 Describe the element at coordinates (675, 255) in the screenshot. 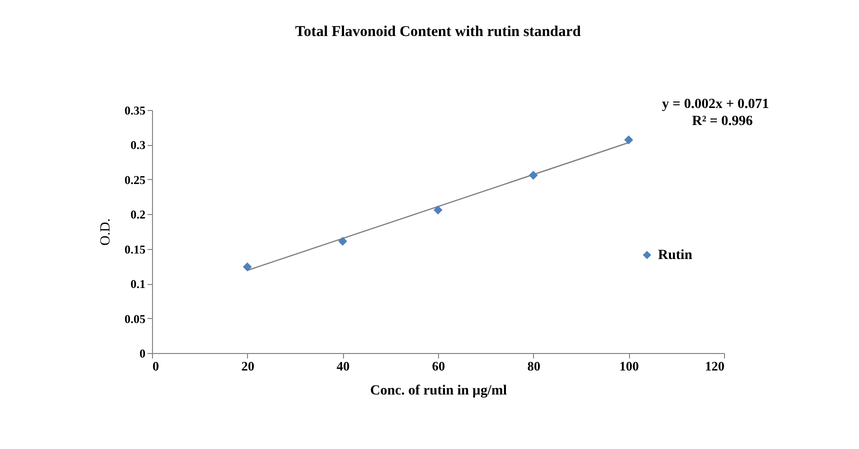

I see `legend-label: Rutin` at that location.